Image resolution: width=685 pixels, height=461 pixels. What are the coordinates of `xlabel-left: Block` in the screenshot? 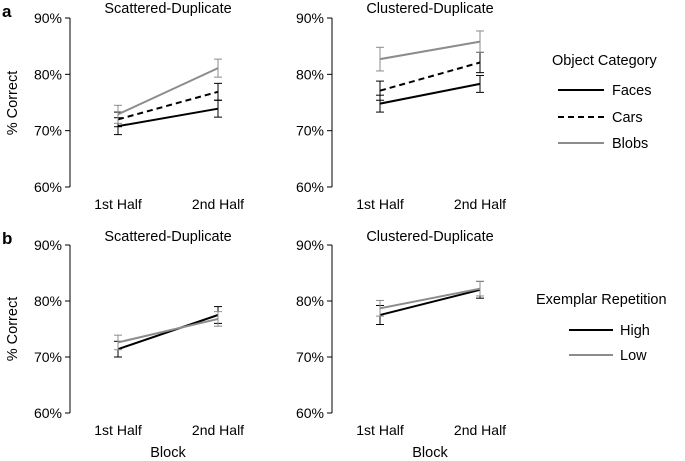 It's located at (168, 453).